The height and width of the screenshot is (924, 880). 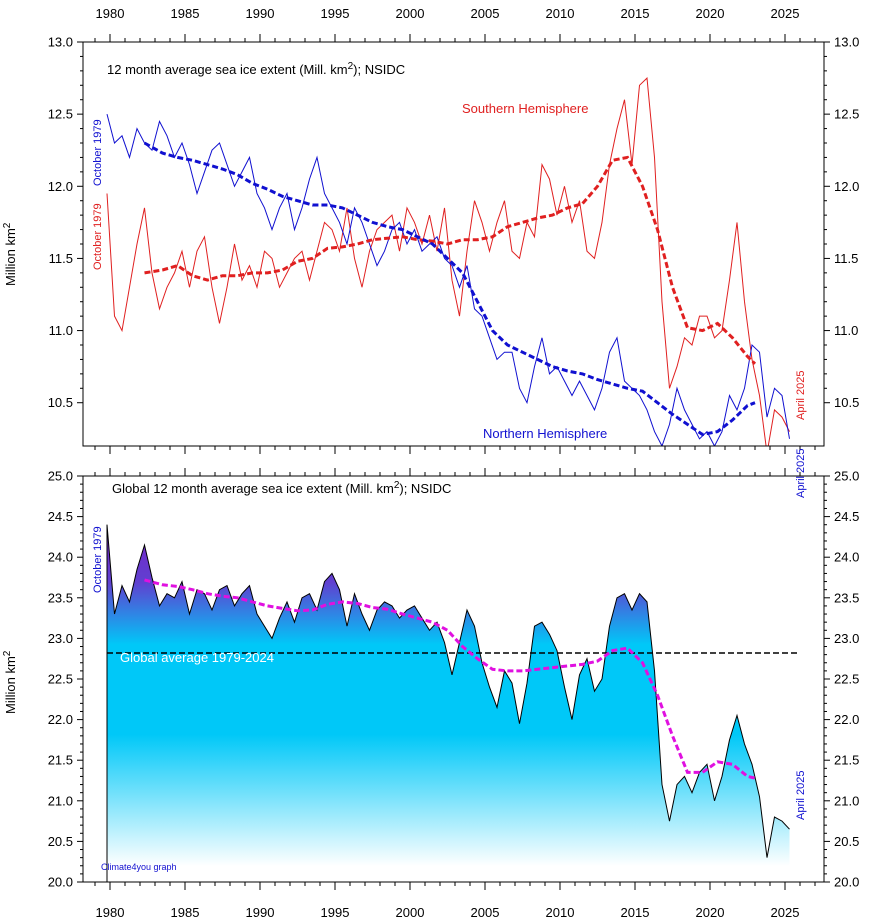 I want to click on credit-label: Climate4you graph, so click(x=139, y=867).